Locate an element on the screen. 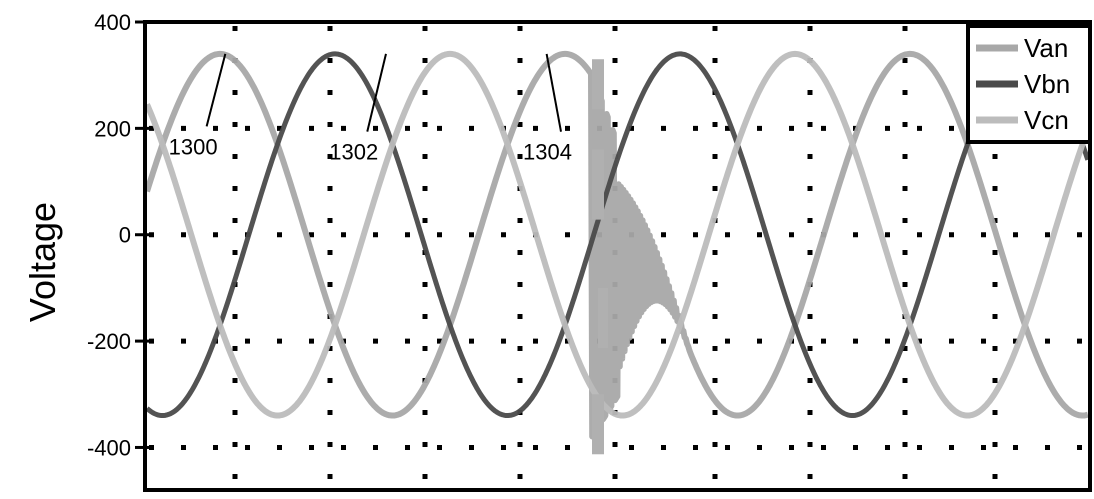 This screenshot has height=499, width=1094. annotation-label: 1304 is located at coordinates (547, 152).